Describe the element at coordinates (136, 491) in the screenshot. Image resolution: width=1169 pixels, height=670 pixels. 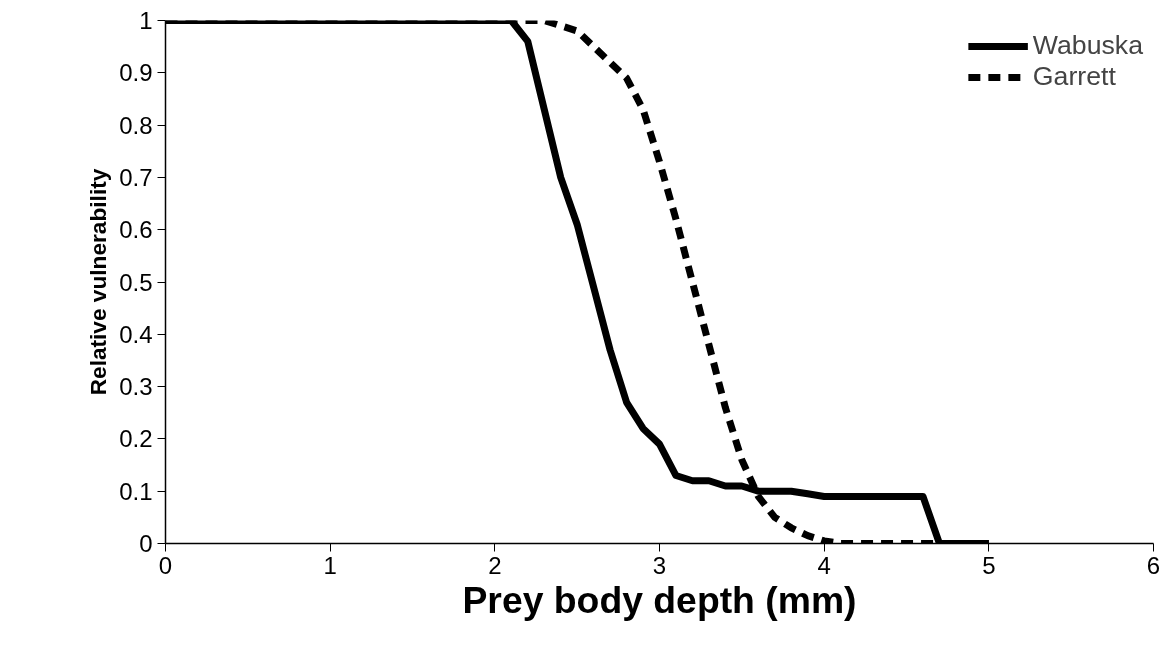
I see `y-tick-label: 0.1` at that location.